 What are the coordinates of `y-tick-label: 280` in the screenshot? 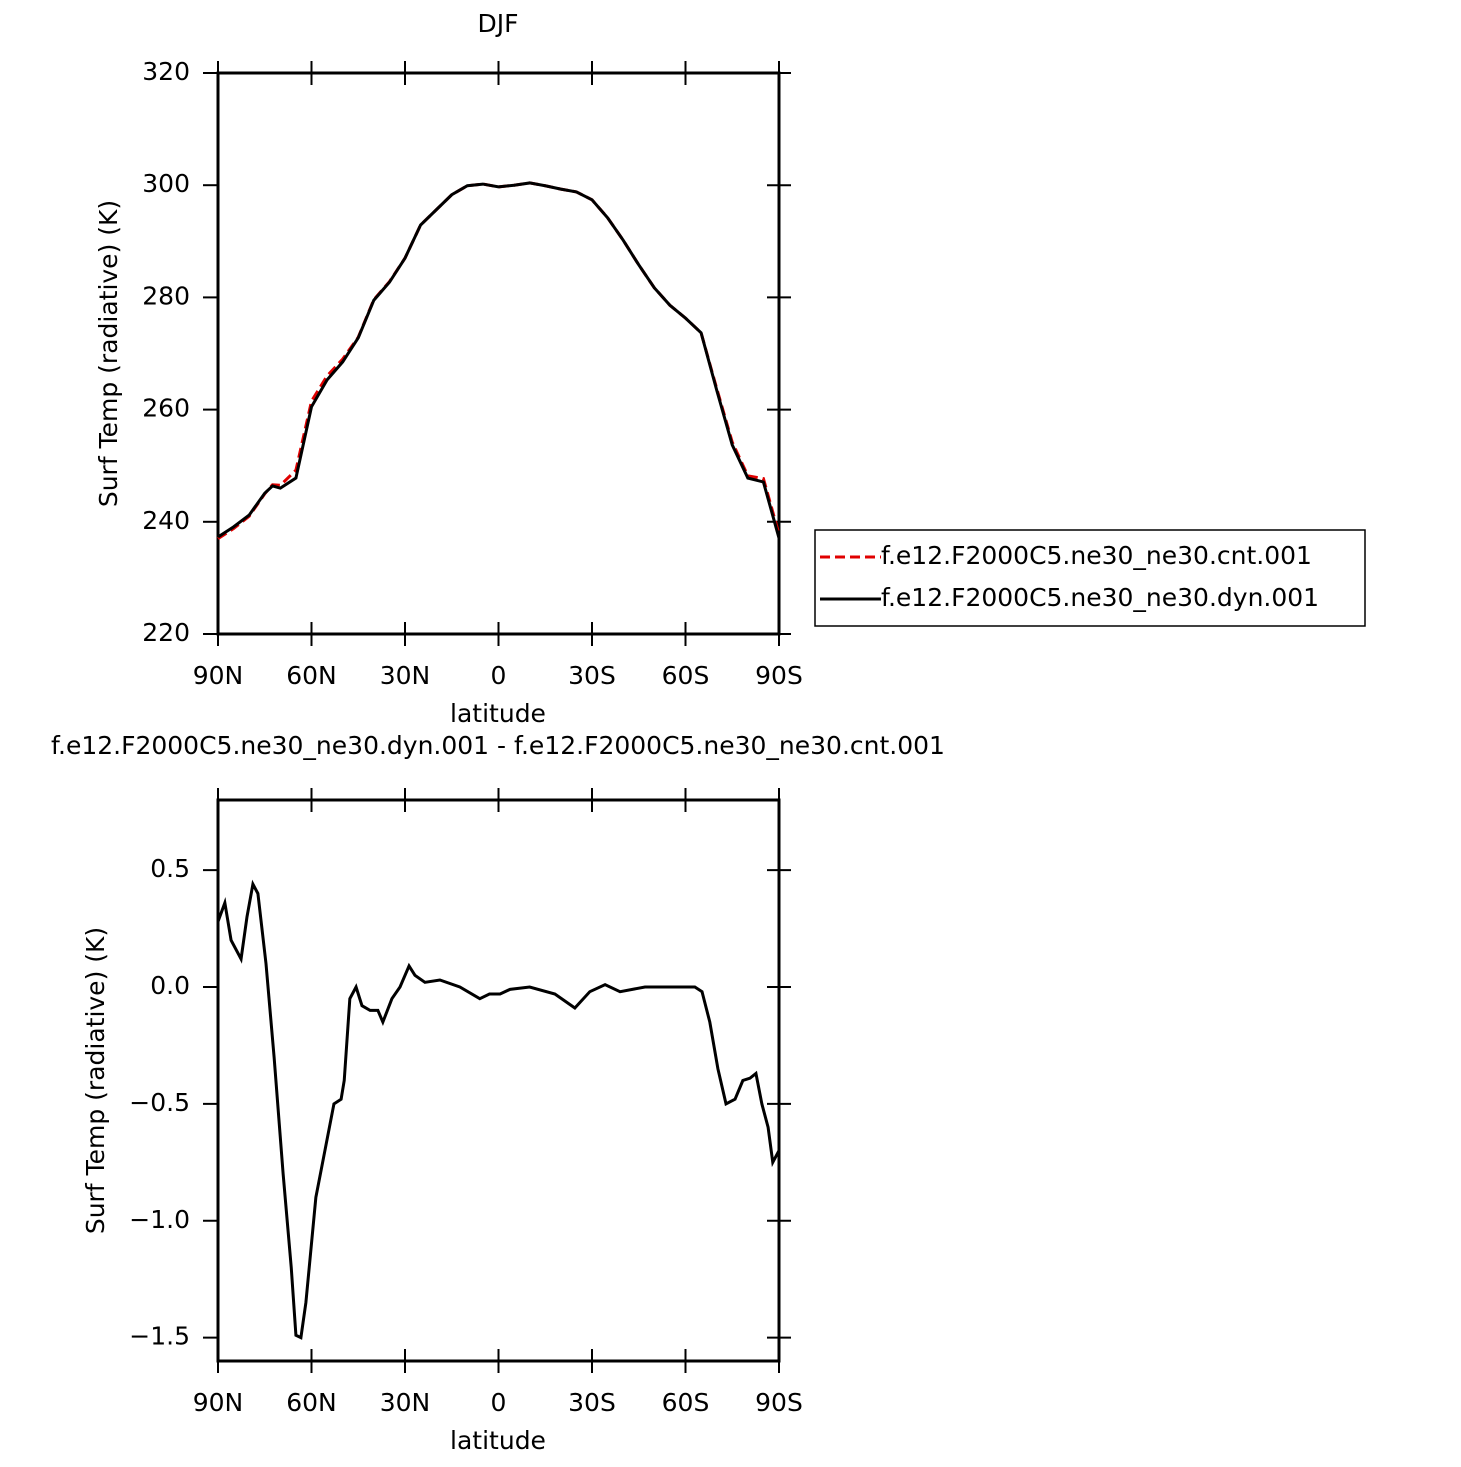 It's located at (166, 295).